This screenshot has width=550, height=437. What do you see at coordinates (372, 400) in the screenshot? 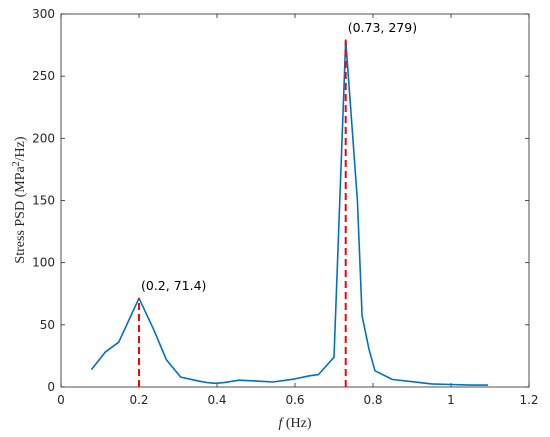
I see `x-tick-label: 0.8` at bounding box center [372, 400].